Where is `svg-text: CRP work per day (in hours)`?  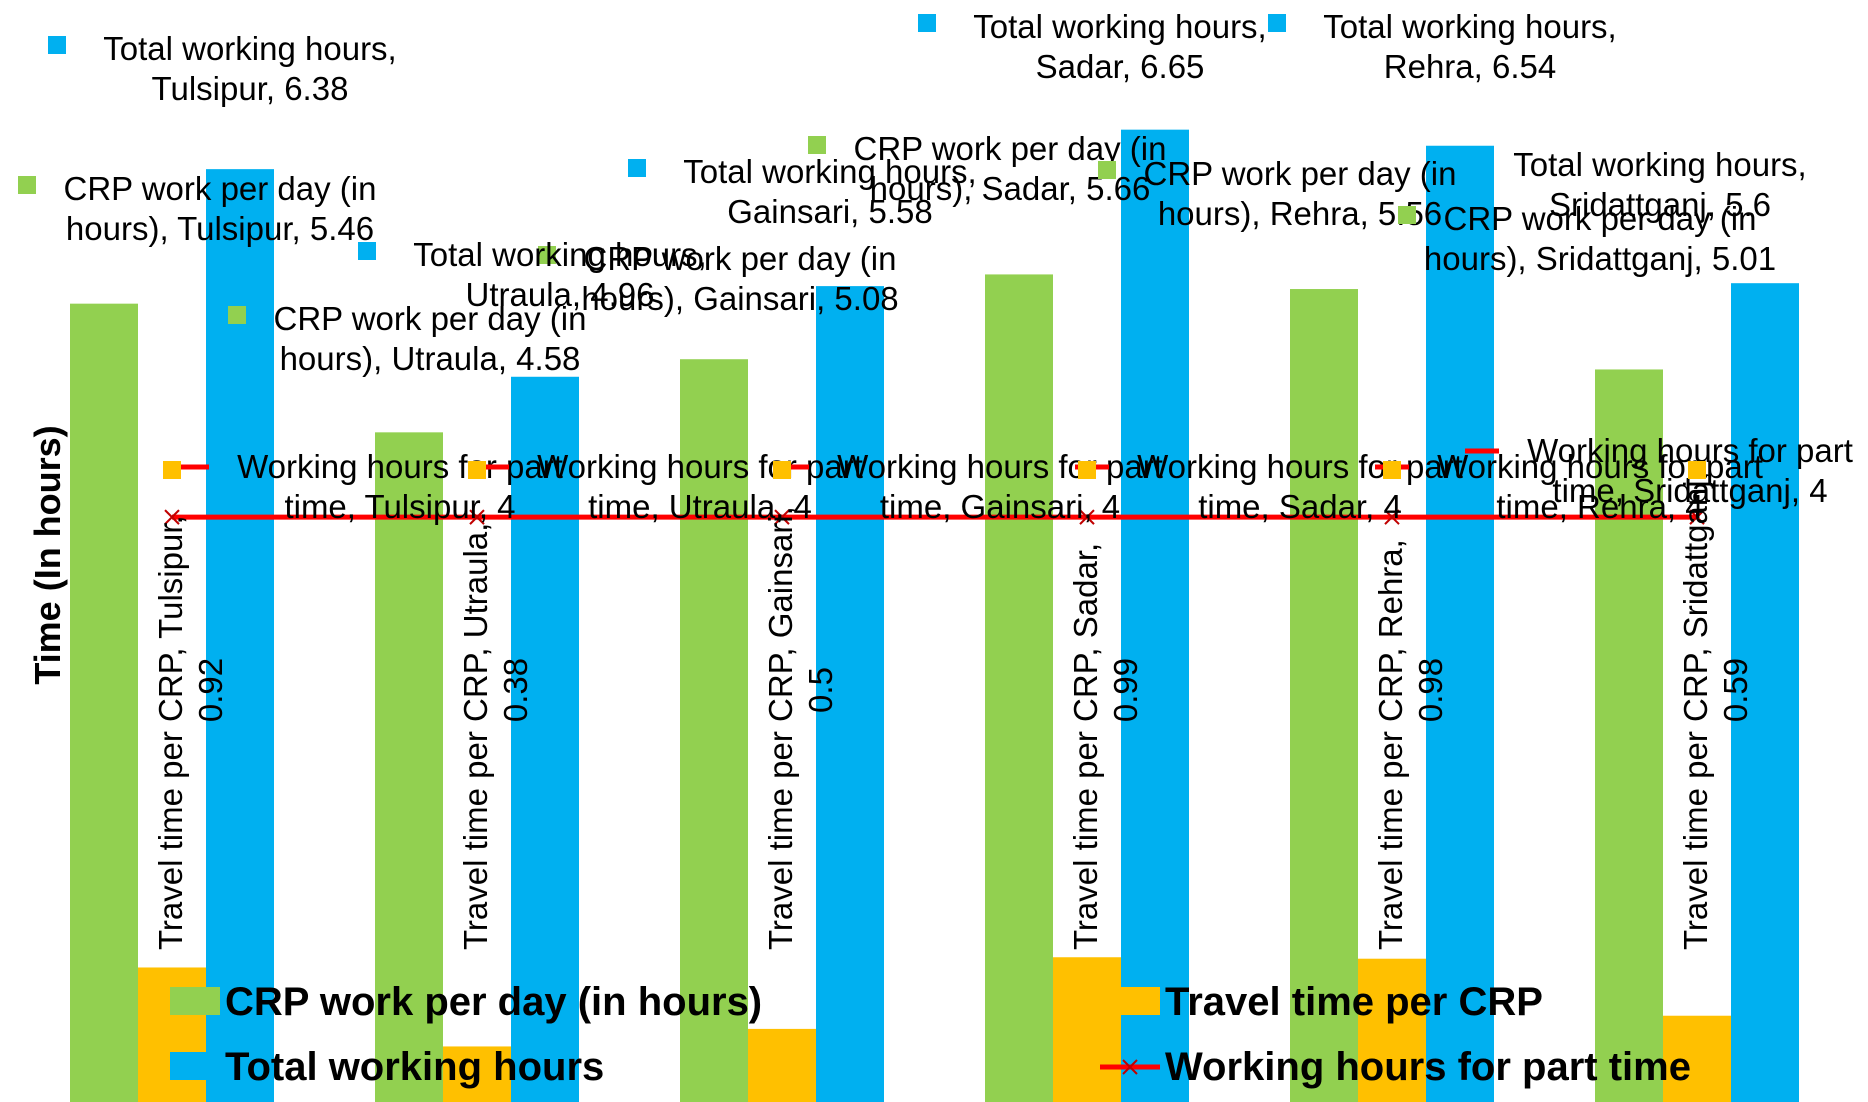 svg-text: CRP work per day (in hours) is located at coordinates (493, 1002).